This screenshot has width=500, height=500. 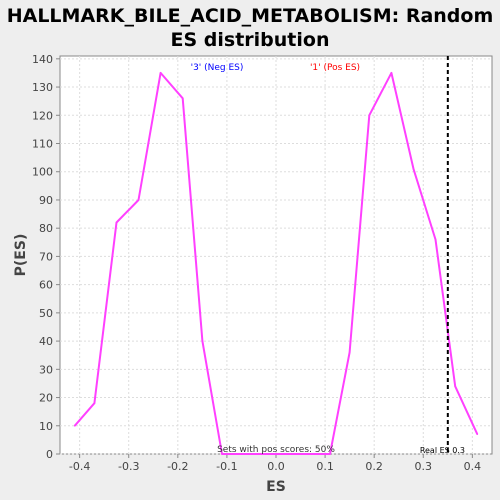 What do you see at coordinates (250, 16) in the screenshot?
I see `chart-title-line-1: HALLMARK_BILE_ACID_METABOLISM: Random` at bounding box center [250, 16].